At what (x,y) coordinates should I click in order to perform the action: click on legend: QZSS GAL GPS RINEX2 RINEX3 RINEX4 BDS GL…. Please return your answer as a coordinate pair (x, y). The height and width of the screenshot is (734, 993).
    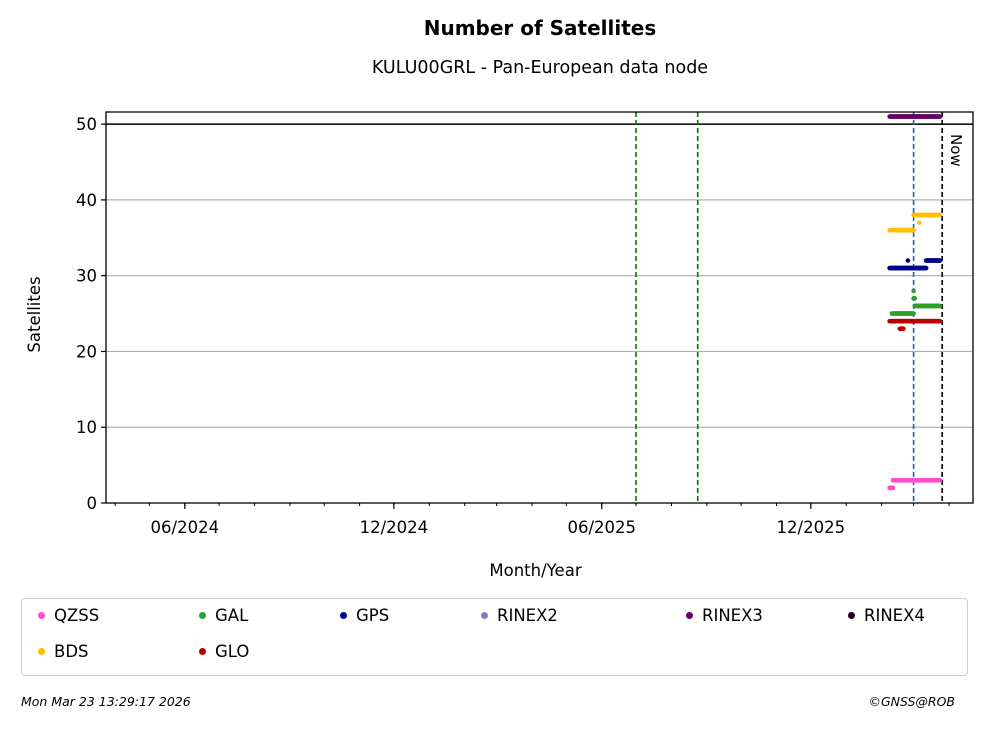
    Looking at the image, I should click on (494, 637).